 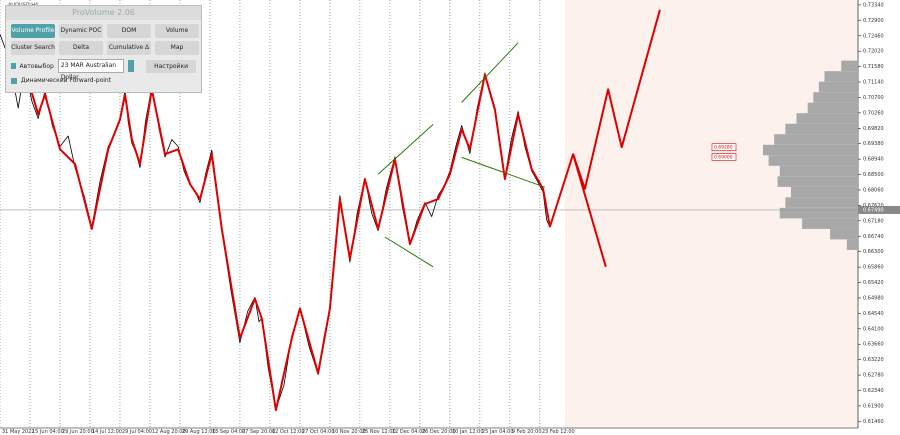 I want to click on y-tick-label: 0.65860, so click(x=873, y=268).